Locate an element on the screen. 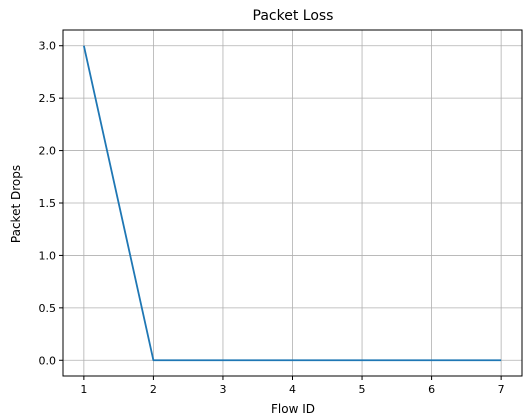 The width and height of the screenshot is (523, 420). x-axis-ticks: 1 2 3 4 5 6 7 is located at coordinates (292, 386).